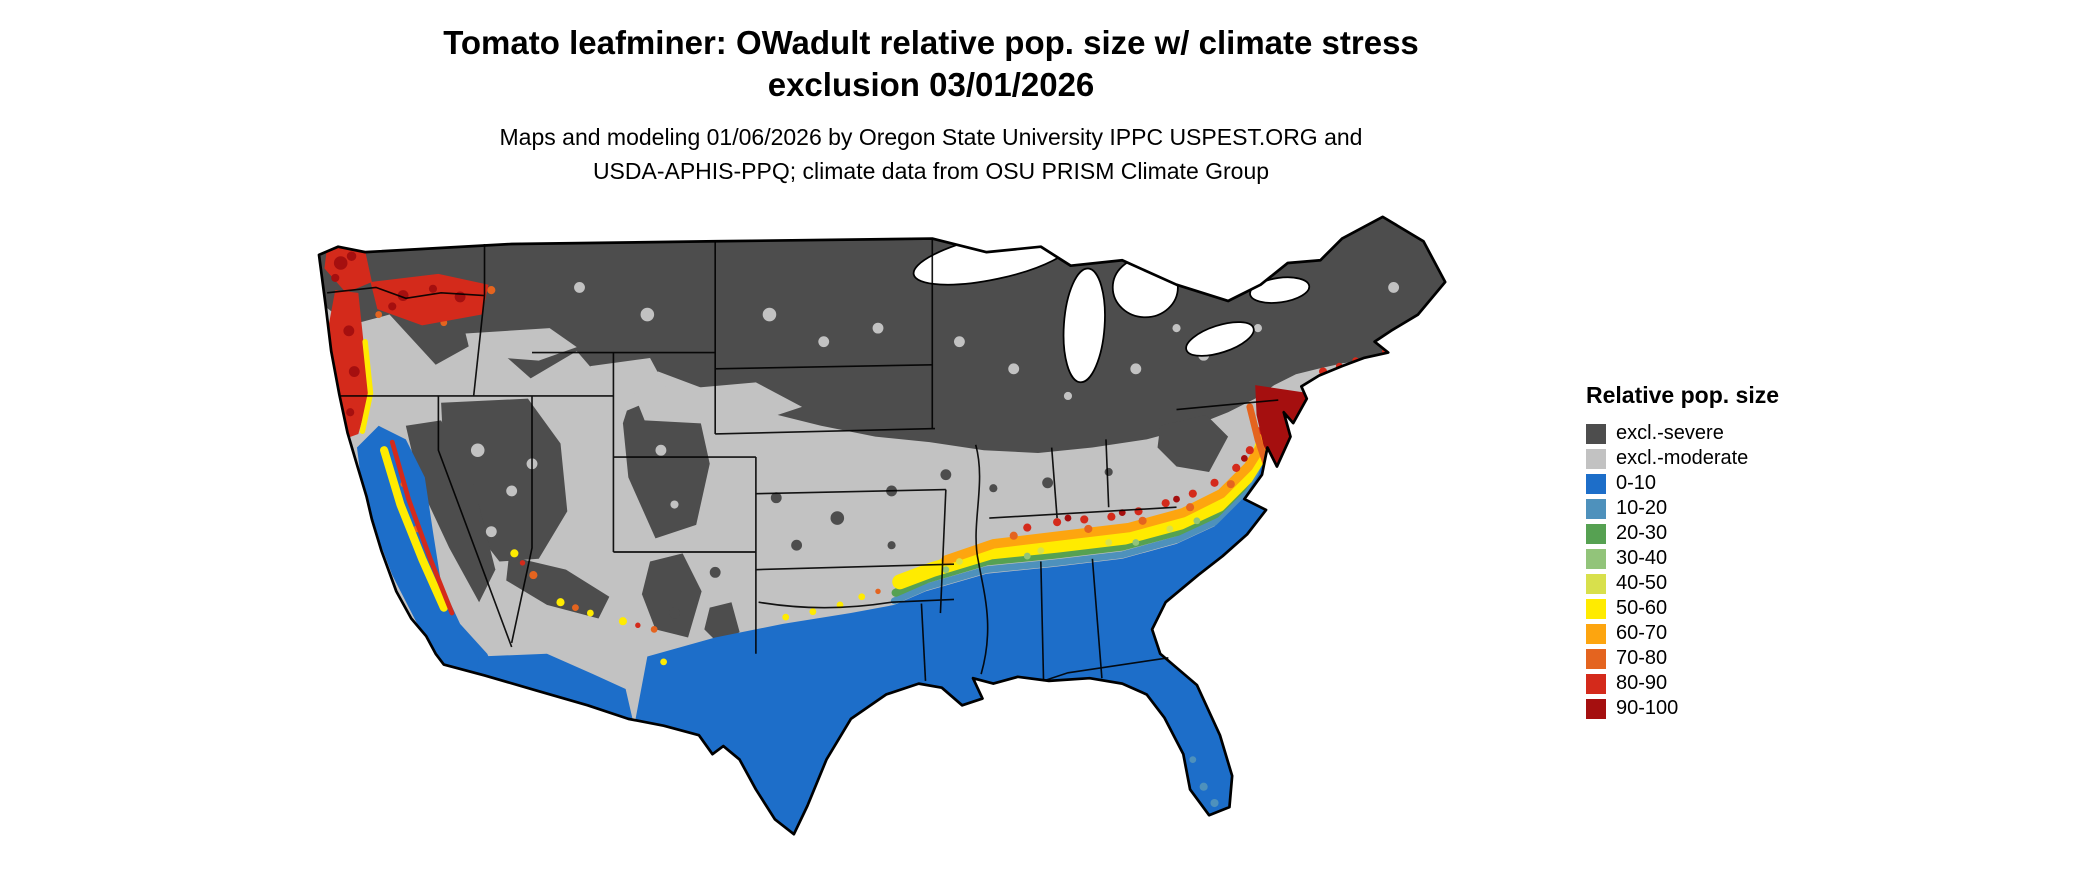  I want to click on dots-pop-10-20-florida, so click(1204, 782).